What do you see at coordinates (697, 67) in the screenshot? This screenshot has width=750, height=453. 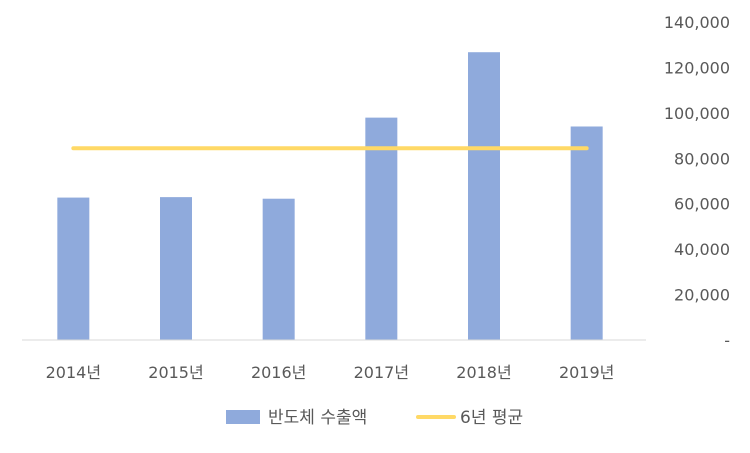 I see `y-tick-label: 120,000` at bounding box center [697, 67].